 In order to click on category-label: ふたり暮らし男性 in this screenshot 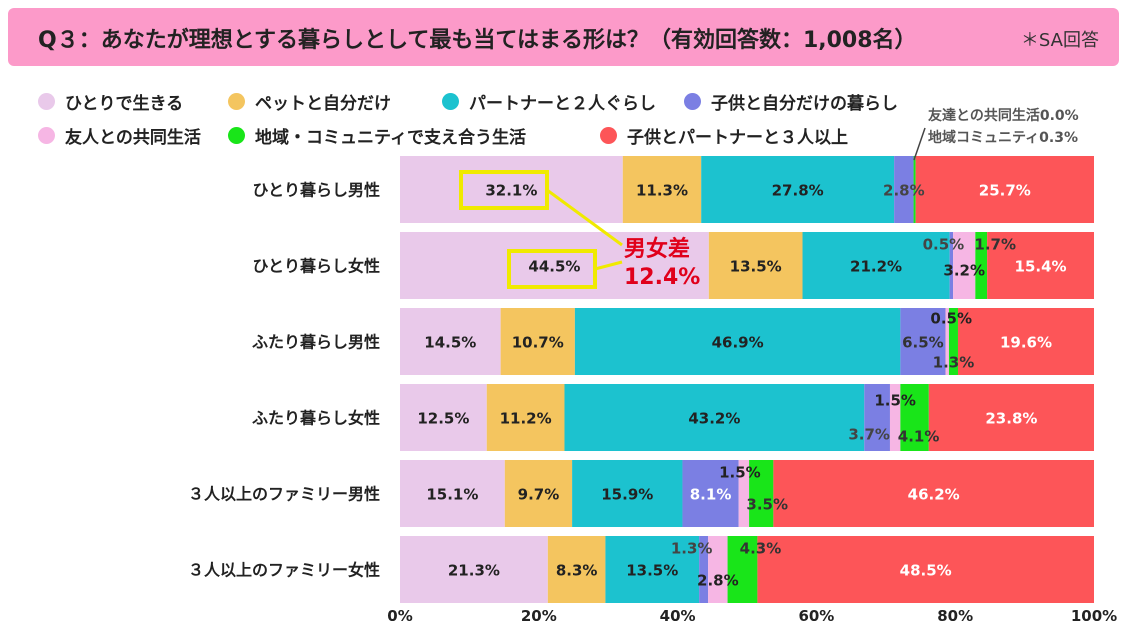, I will do `click(316, 342)`.